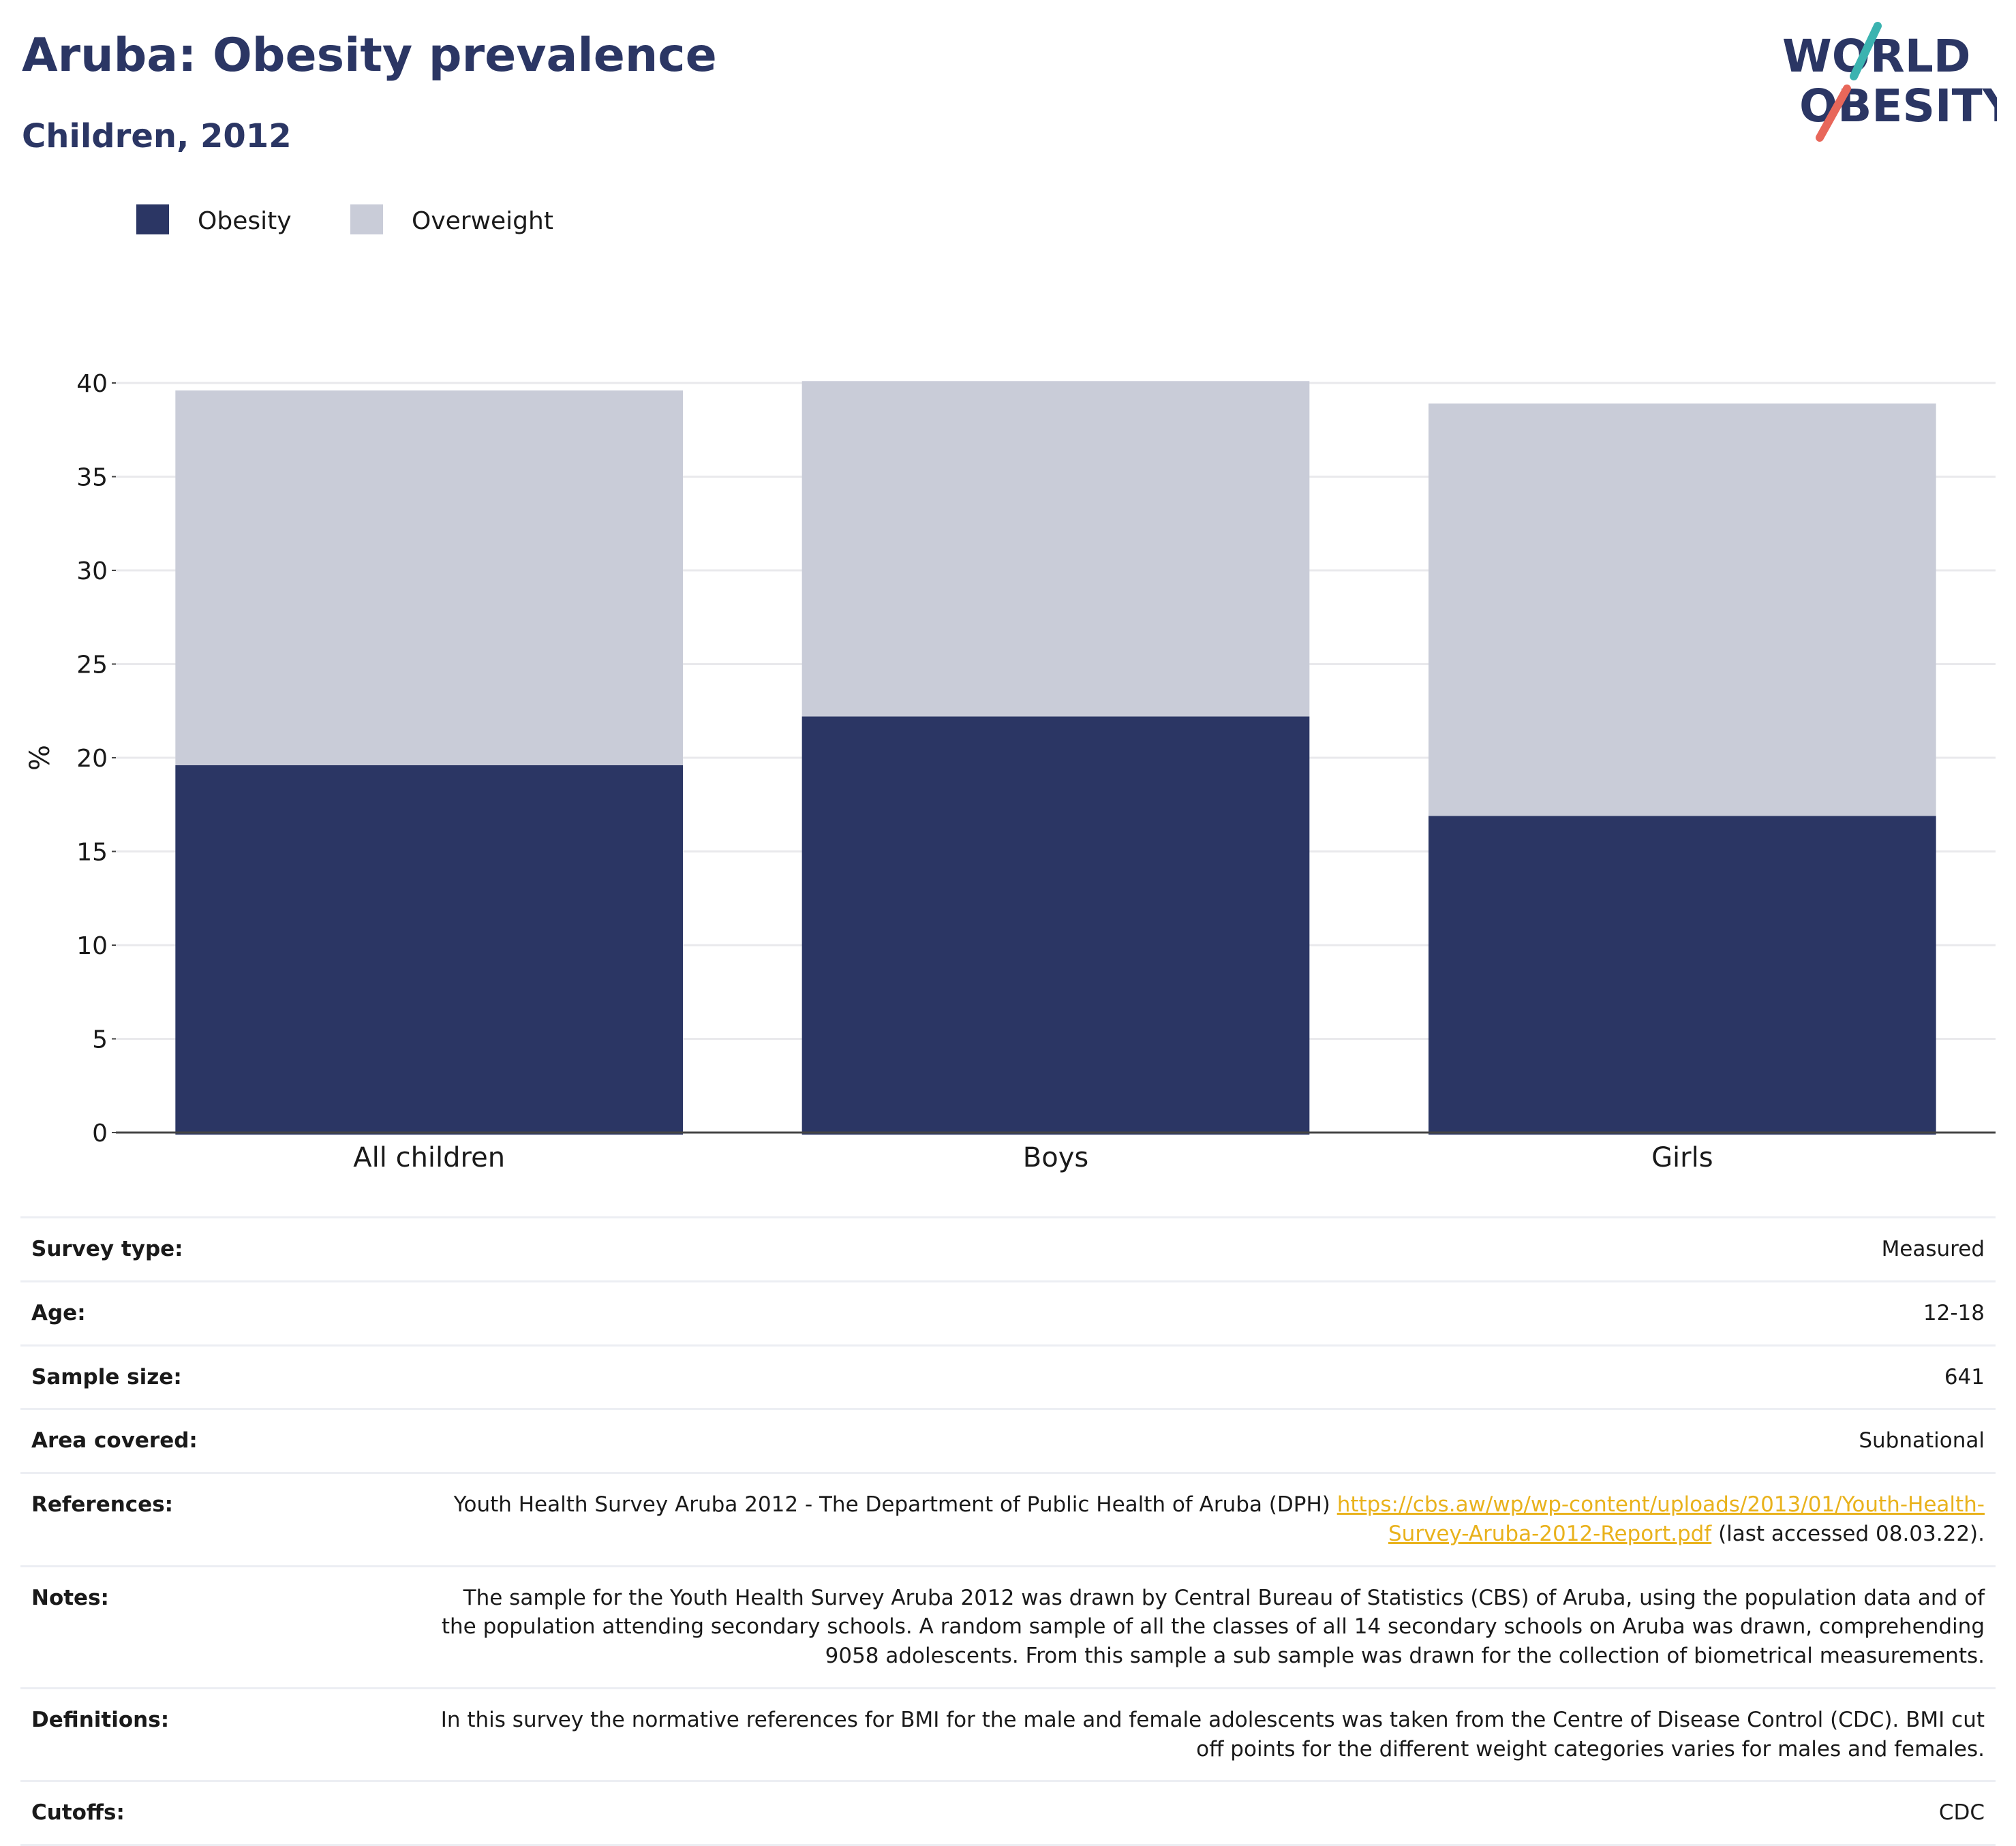  What do you see at coordinates (92, 946) in the screenshot?
I see `y-tick-label: 10` at bounding box center [92, 946].